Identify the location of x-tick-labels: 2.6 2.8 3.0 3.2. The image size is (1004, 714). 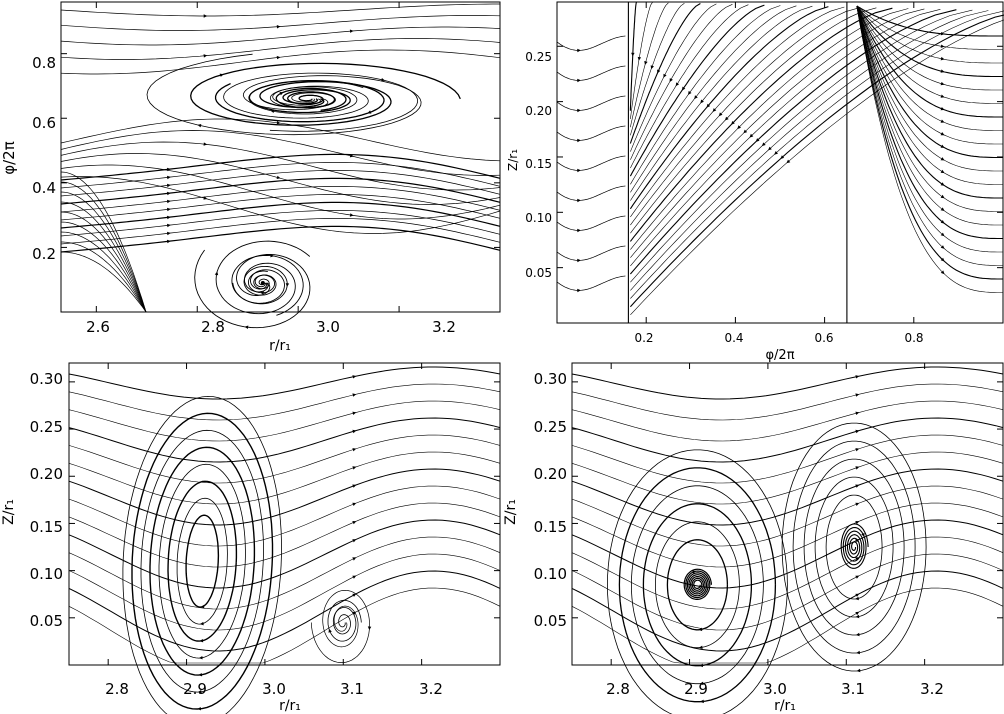
(271, 327).